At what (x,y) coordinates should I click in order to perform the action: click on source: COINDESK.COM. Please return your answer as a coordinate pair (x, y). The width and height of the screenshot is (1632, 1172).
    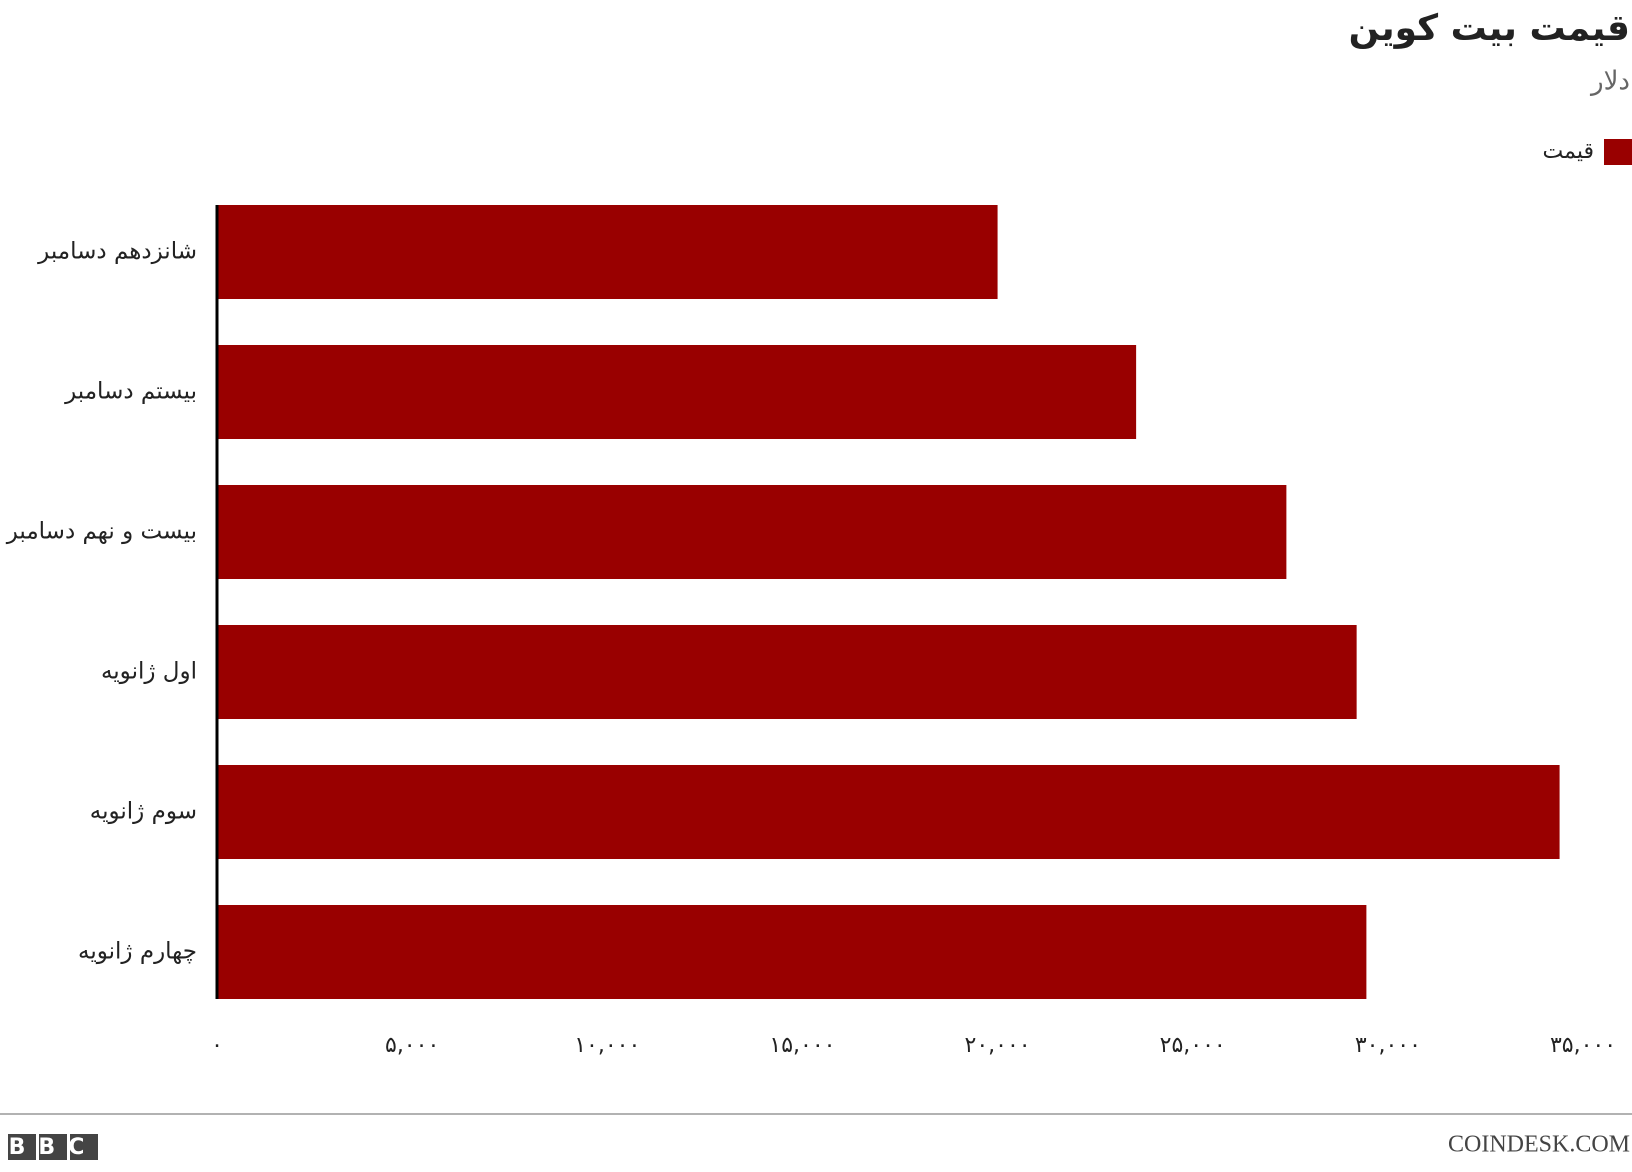
    Looking at the image, I should click on (1539, 1145).